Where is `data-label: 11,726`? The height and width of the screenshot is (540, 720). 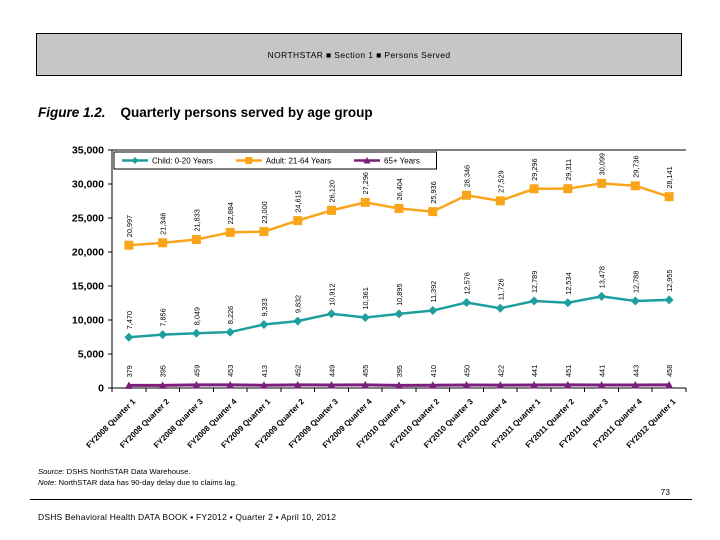 data-label: 11,726 is located at coordinates (500, 289).